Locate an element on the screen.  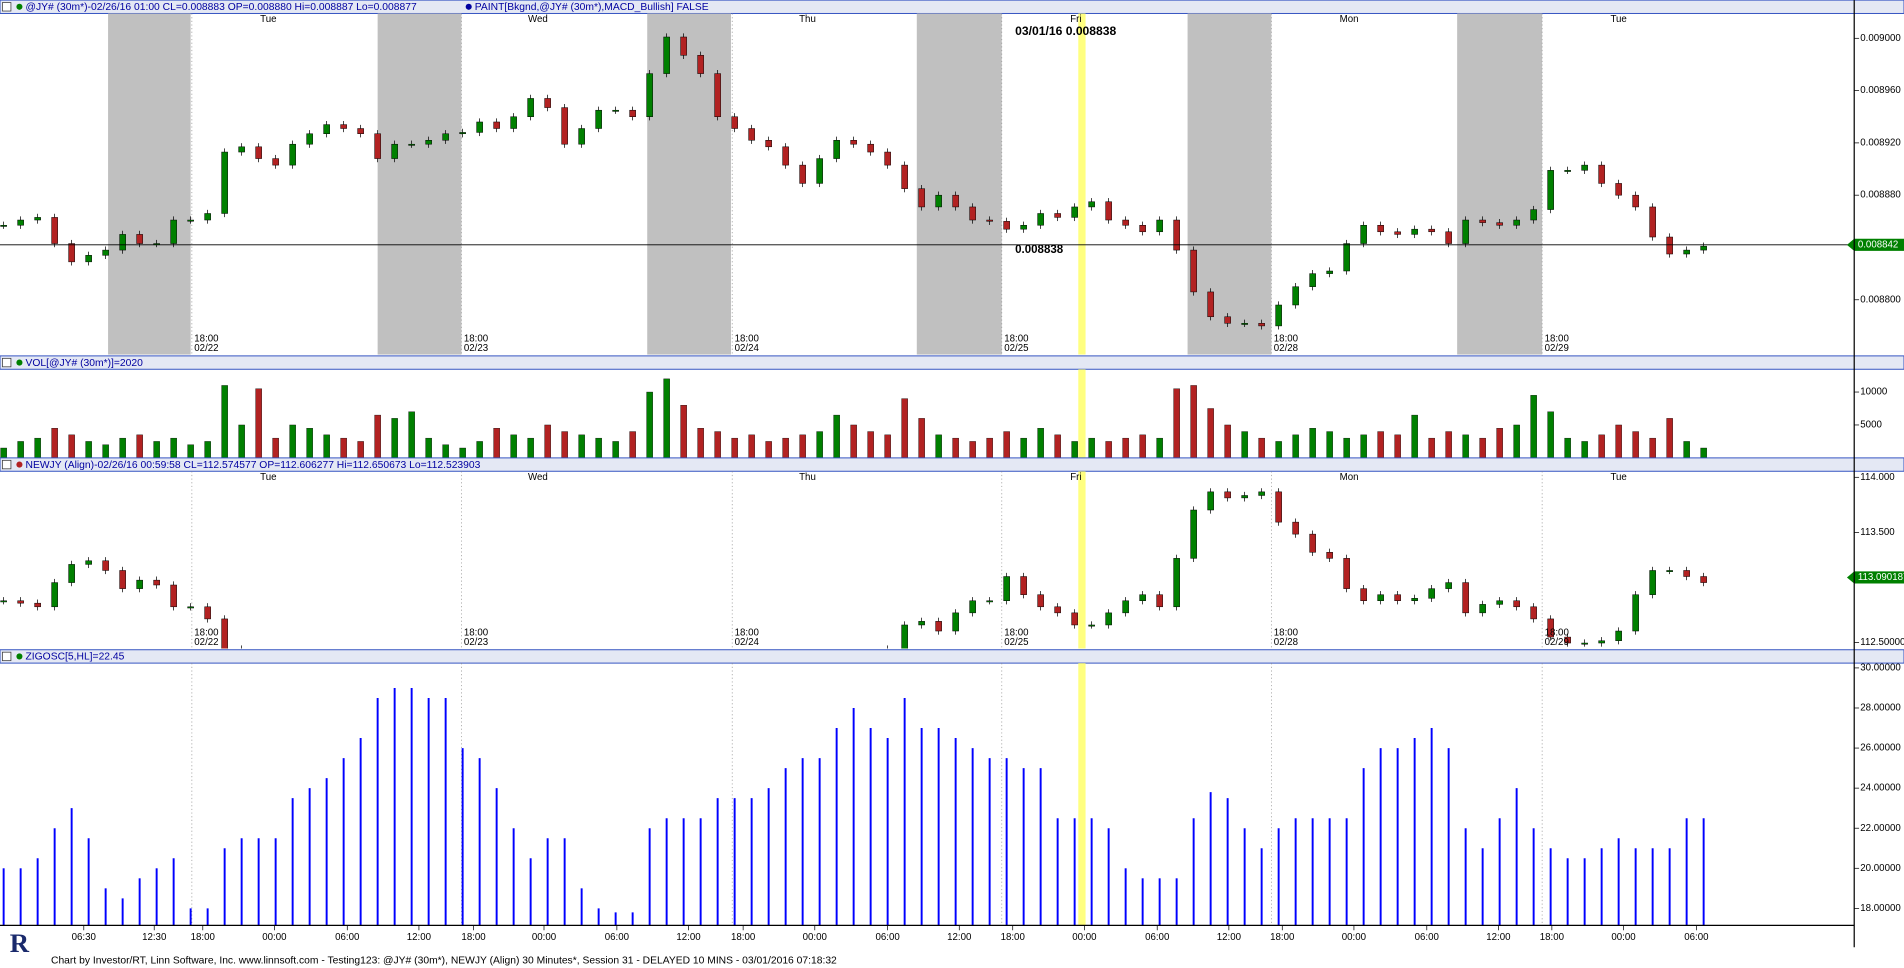
y-tick-label: 0.009000 is located at coordinates (1880, 38).